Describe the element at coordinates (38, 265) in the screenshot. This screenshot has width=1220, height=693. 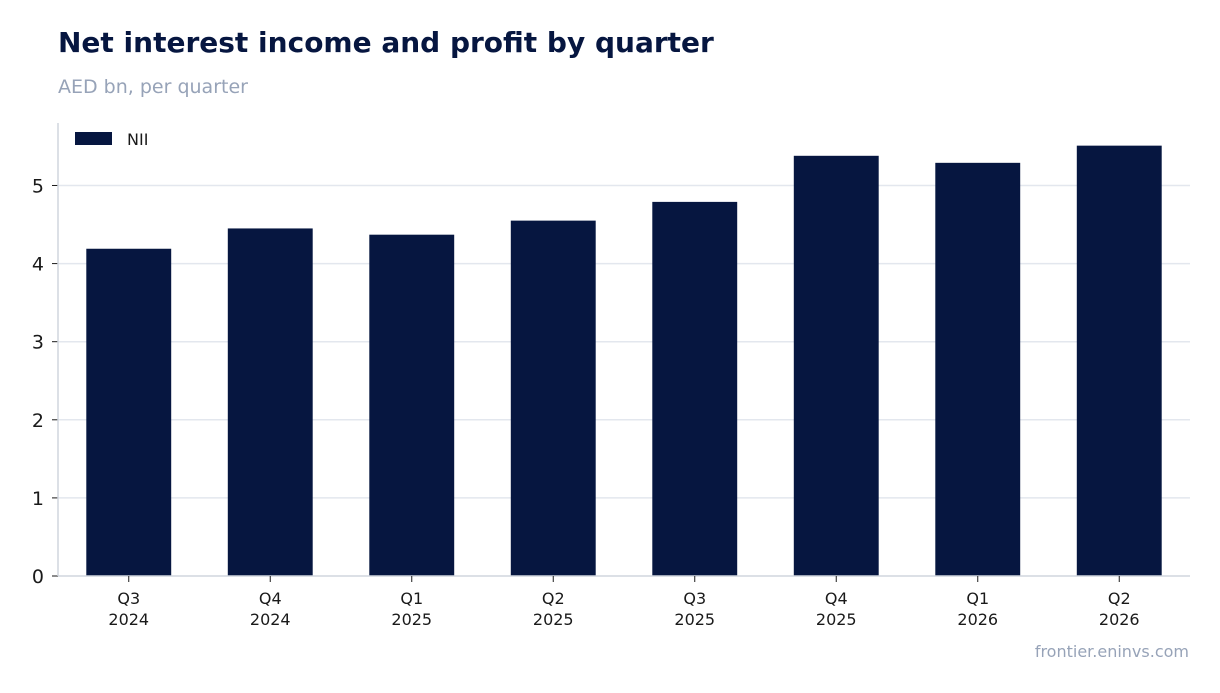
I see `y-tick-label: 4` at that location.